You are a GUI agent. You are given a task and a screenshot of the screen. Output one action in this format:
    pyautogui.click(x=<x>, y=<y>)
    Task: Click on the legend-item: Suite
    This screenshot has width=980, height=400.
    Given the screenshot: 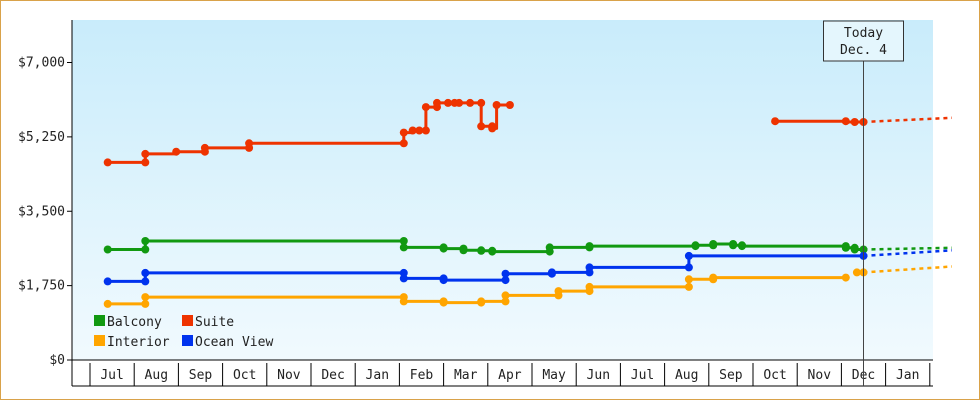 What is the action you would take?
    pyautogui.click(x=208, y=322)
    